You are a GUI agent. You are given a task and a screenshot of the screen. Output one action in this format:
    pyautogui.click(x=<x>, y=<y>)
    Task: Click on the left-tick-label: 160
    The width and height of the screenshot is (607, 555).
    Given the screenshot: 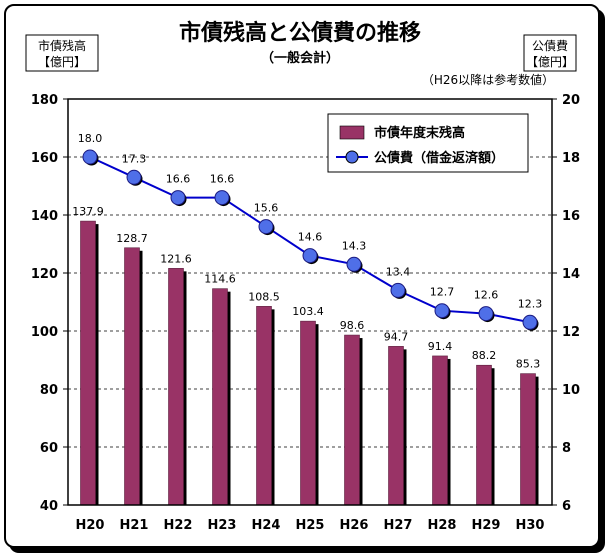 What is the action you would take?
    pyautogui.click(x=44, y=158)
    